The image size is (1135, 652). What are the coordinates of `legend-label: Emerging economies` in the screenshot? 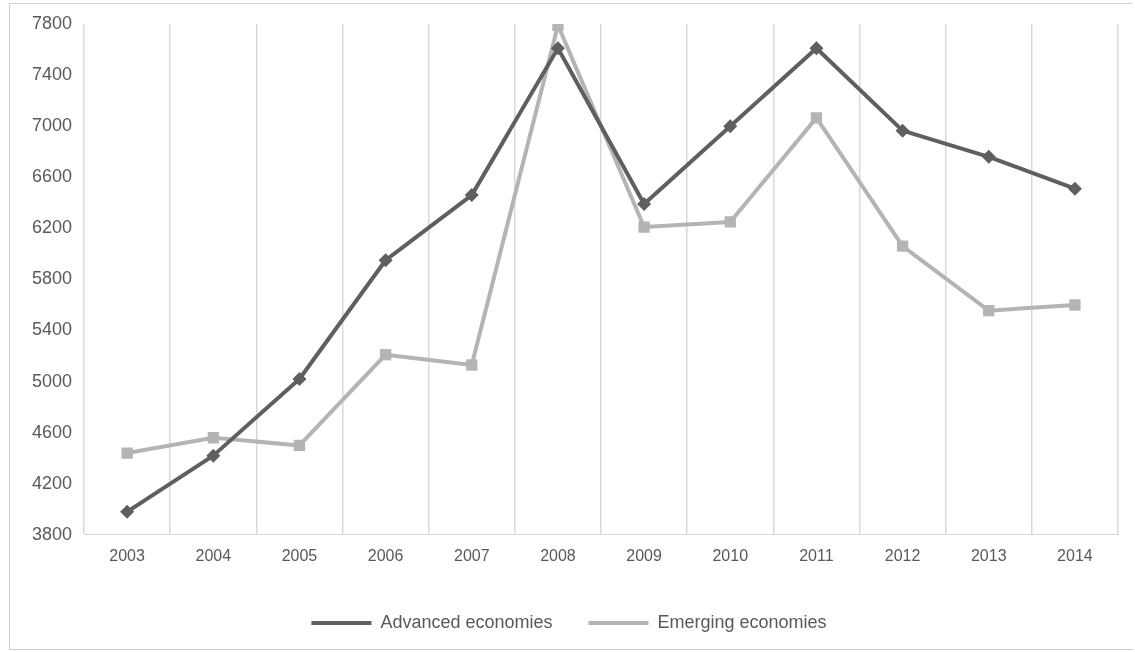 It's located at (742, 621).